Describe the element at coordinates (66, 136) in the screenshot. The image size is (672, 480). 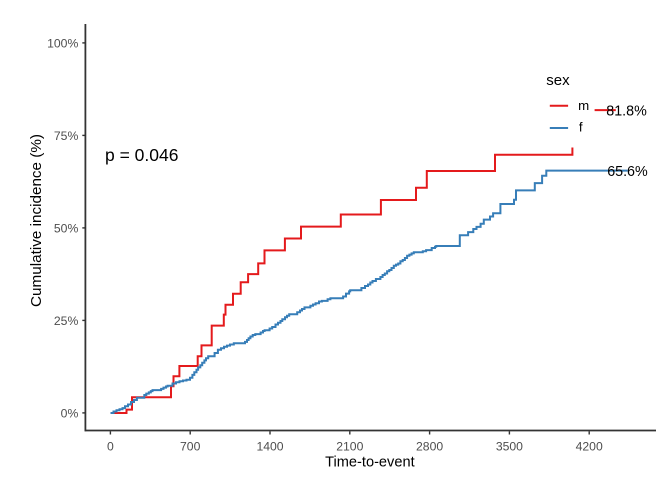
I see `svg-text: 75%` at that location.